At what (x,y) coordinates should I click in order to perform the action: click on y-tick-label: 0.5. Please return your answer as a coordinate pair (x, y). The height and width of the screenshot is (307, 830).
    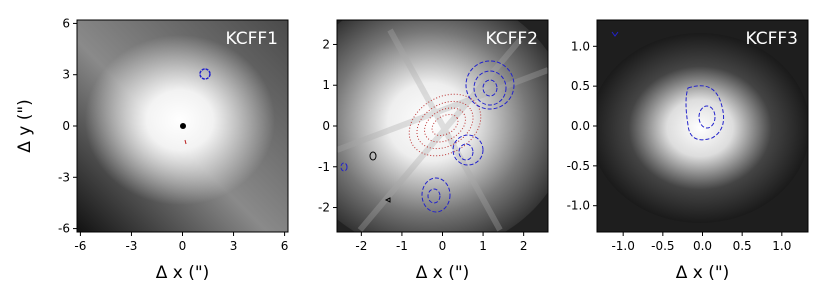
    Looking at the image, I should click on (580, 86).